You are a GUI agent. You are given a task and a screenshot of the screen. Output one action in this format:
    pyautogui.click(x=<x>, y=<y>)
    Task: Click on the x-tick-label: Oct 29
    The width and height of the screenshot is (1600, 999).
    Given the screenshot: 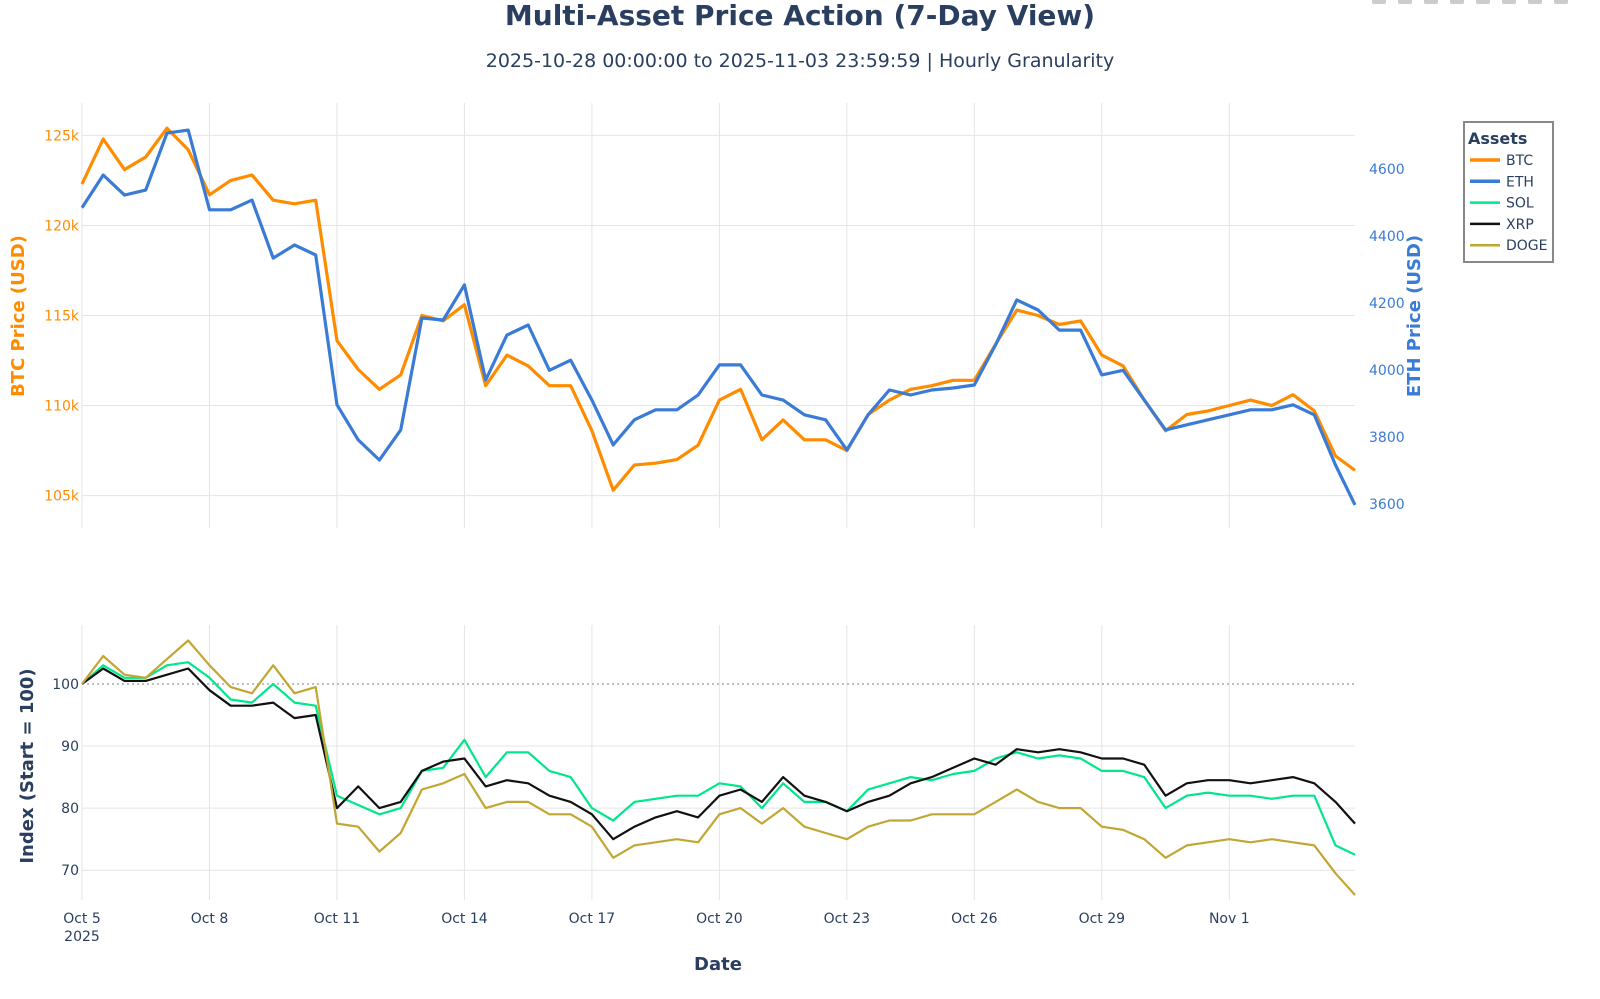 What is the action you would take?
    pyautogui.click(x=1102, y=919)
    